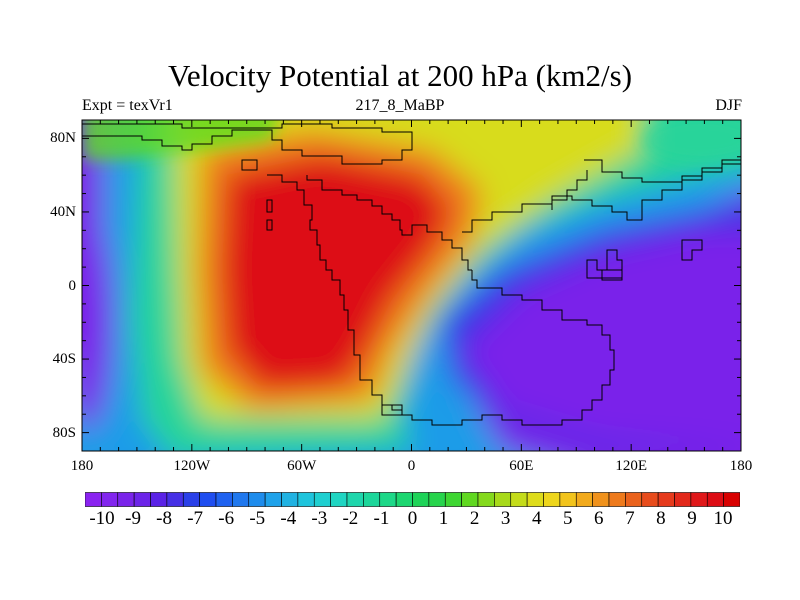  Describe the element at coordinates (102, 518) in the screenshot. I see `colorbar-label: -10` at that location.